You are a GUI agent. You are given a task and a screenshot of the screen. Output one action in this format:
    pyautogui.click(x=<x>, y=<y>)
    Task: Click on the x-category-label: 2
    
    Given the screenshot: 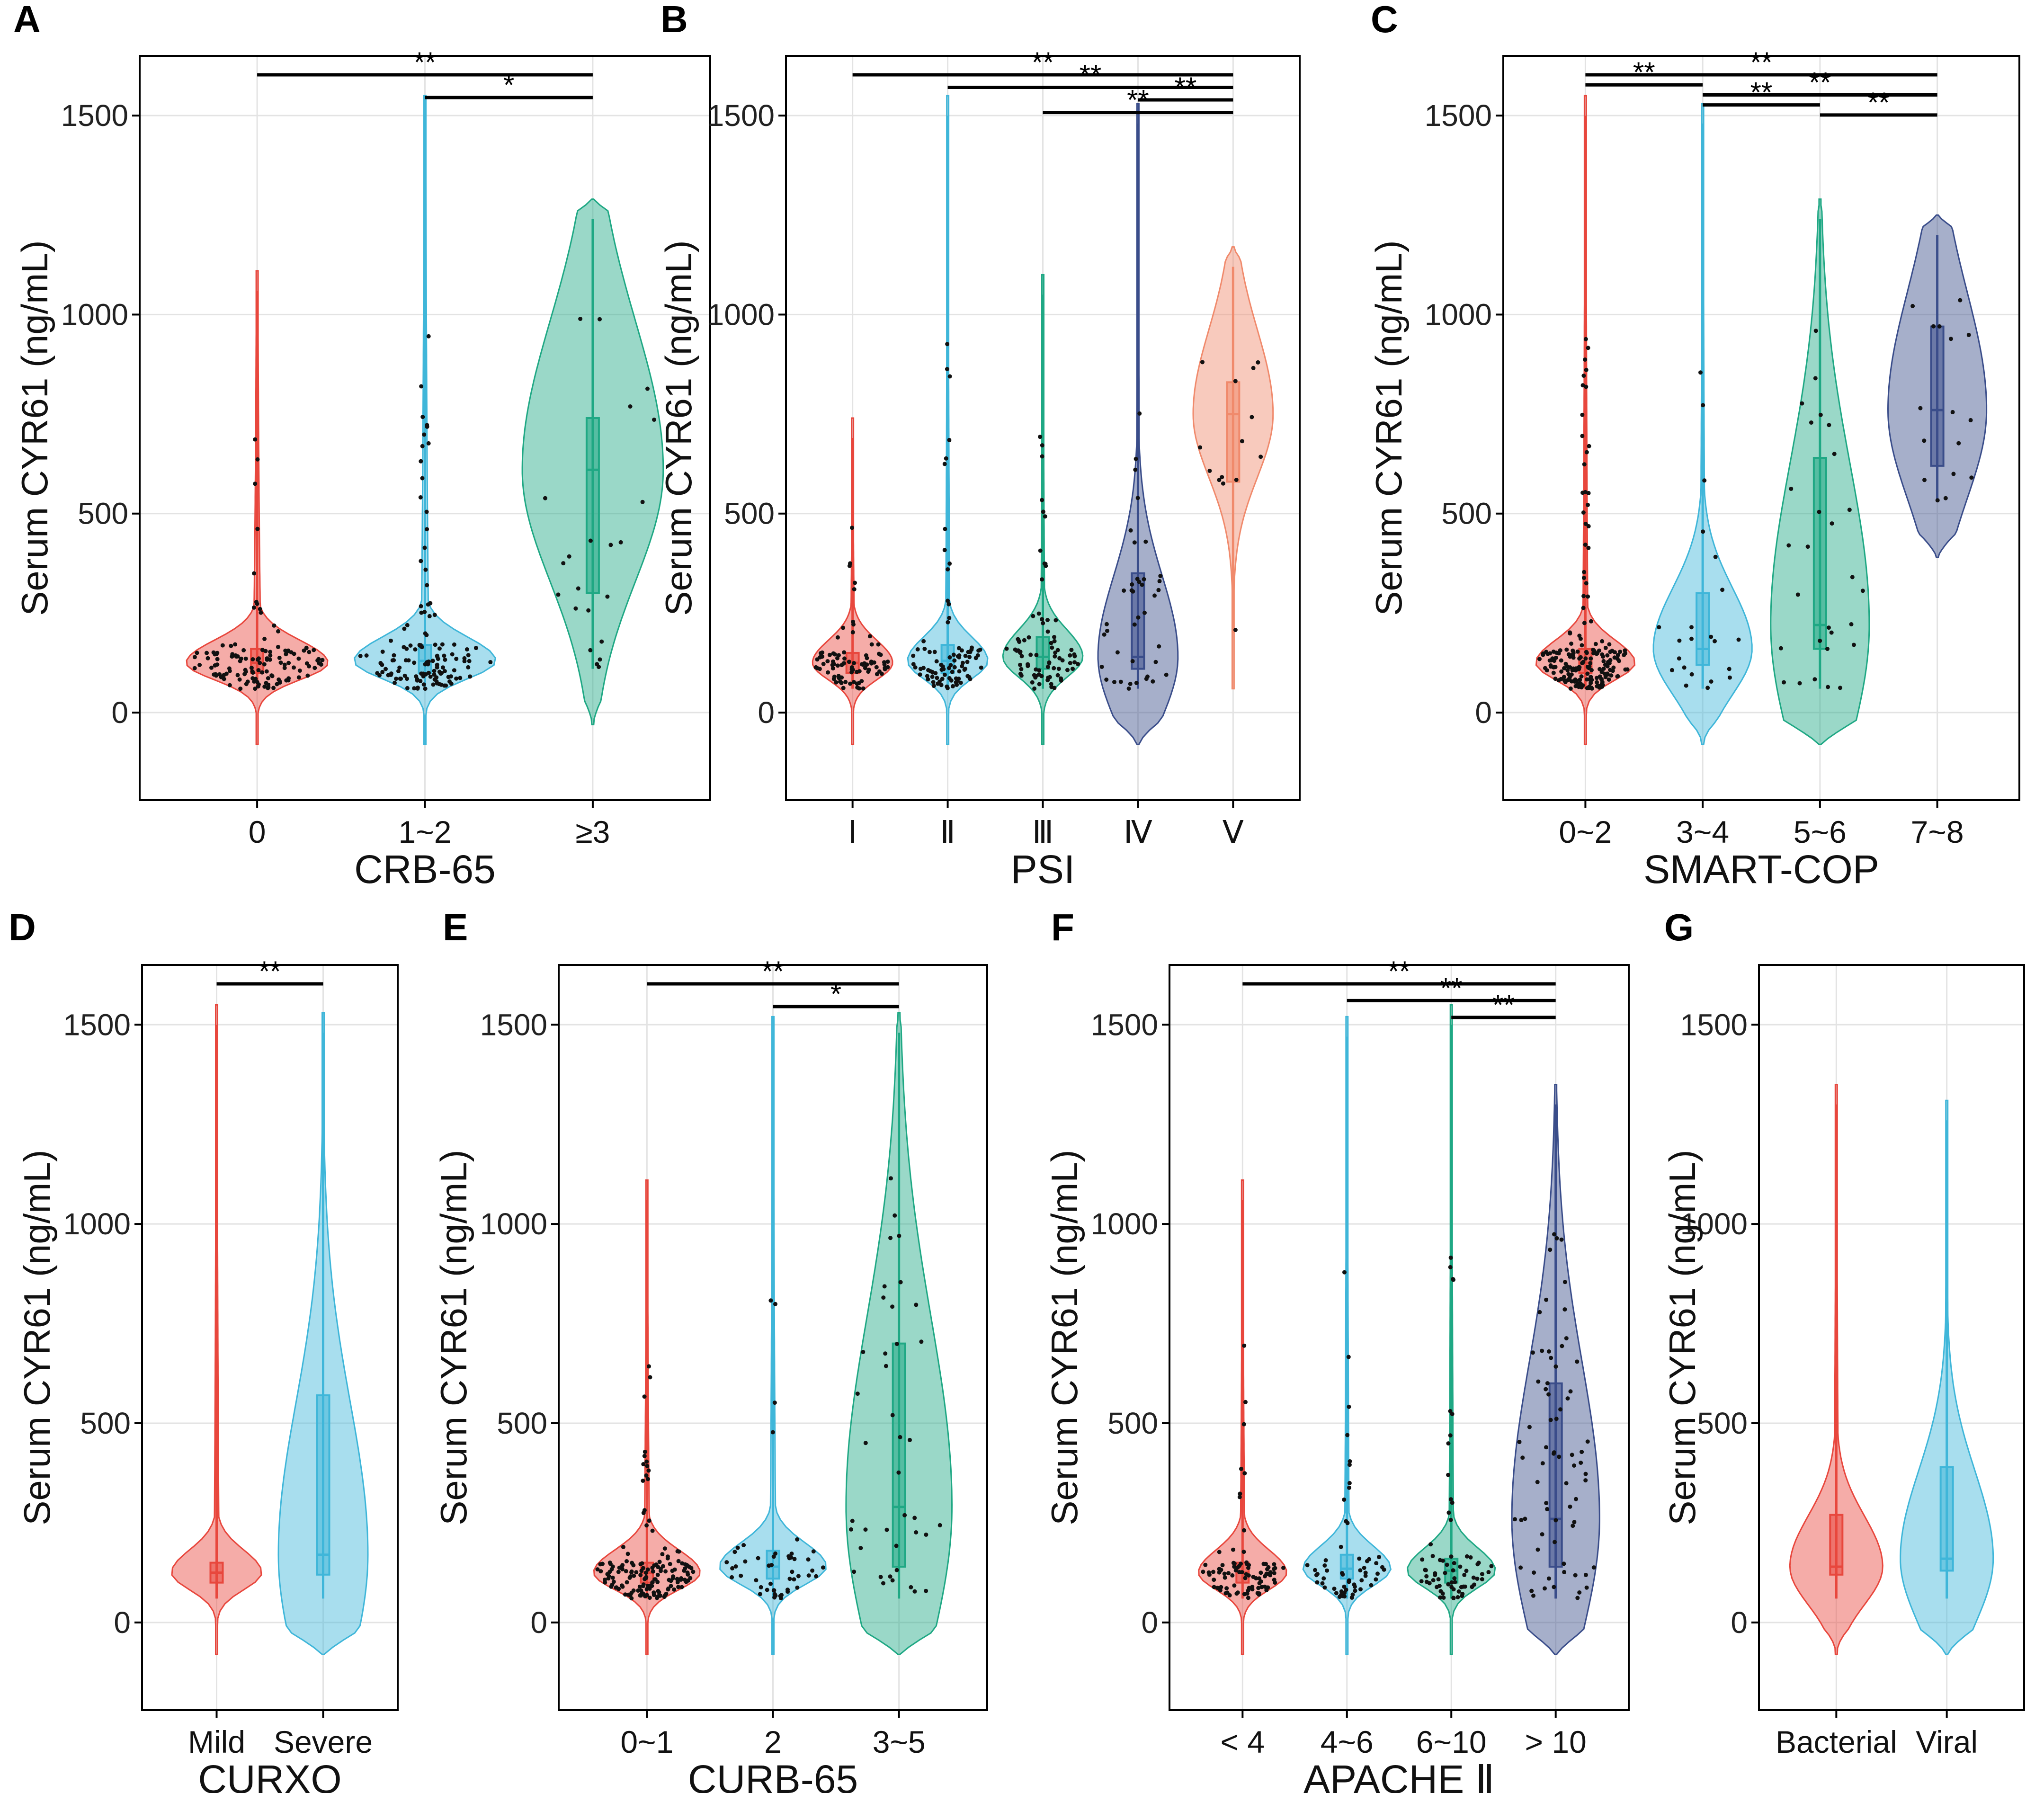 What is the action you would take?
    pyautogui.click(x=773, y=1741)
    